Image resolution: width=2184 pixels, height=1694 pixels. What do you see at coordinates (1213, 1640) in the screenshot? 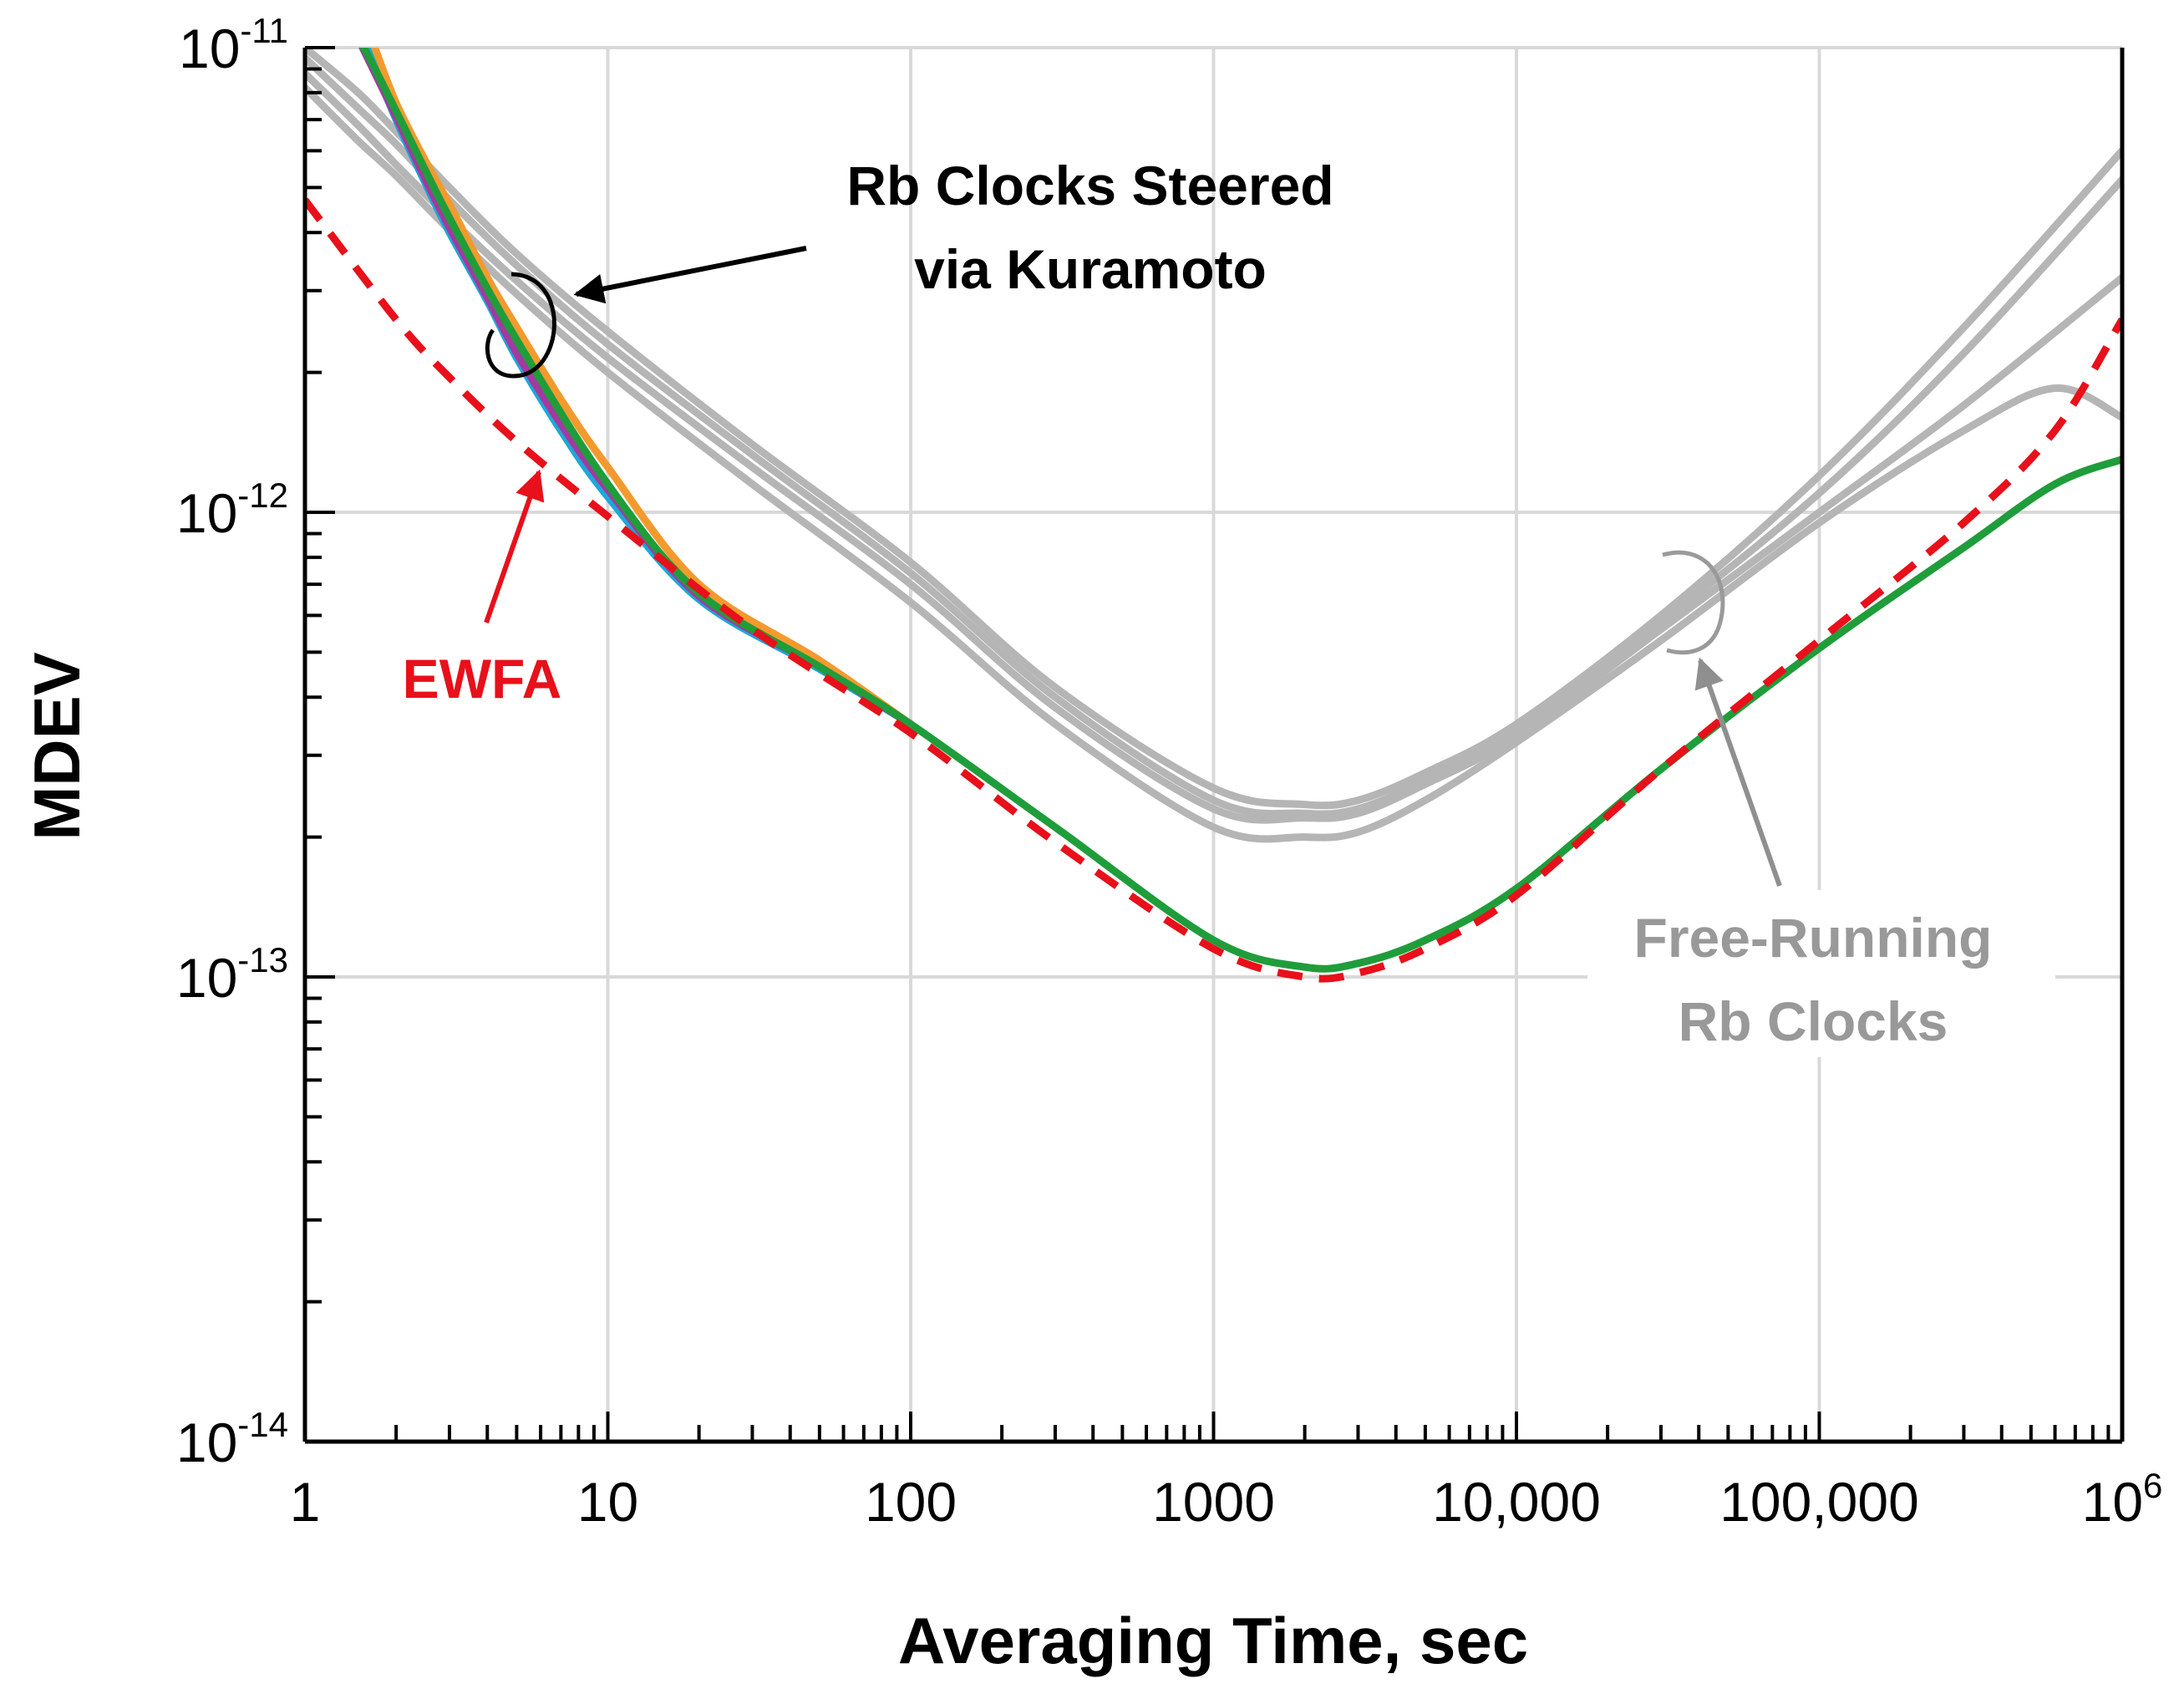
I see `x-axis-title: Averaging Time, sec` at bounding box center [1213, 1640].